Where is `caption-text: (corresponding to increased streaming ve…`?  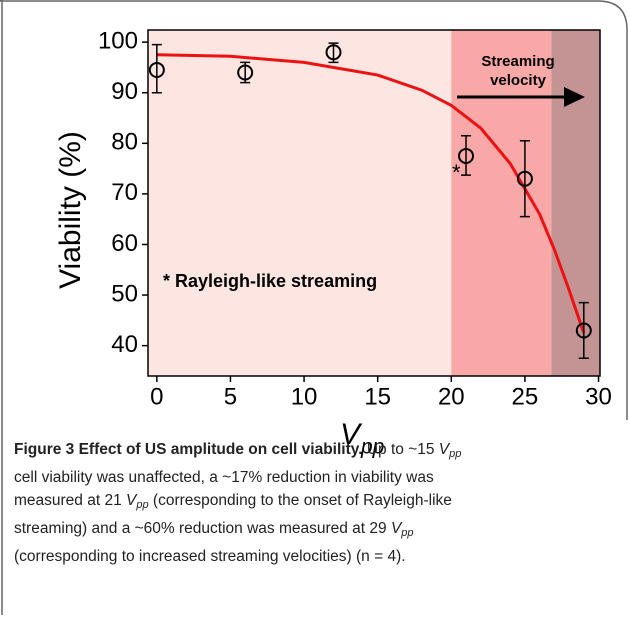
caption-text: (corresponding to increased streaming ve… is located at coordinates (210, 556).